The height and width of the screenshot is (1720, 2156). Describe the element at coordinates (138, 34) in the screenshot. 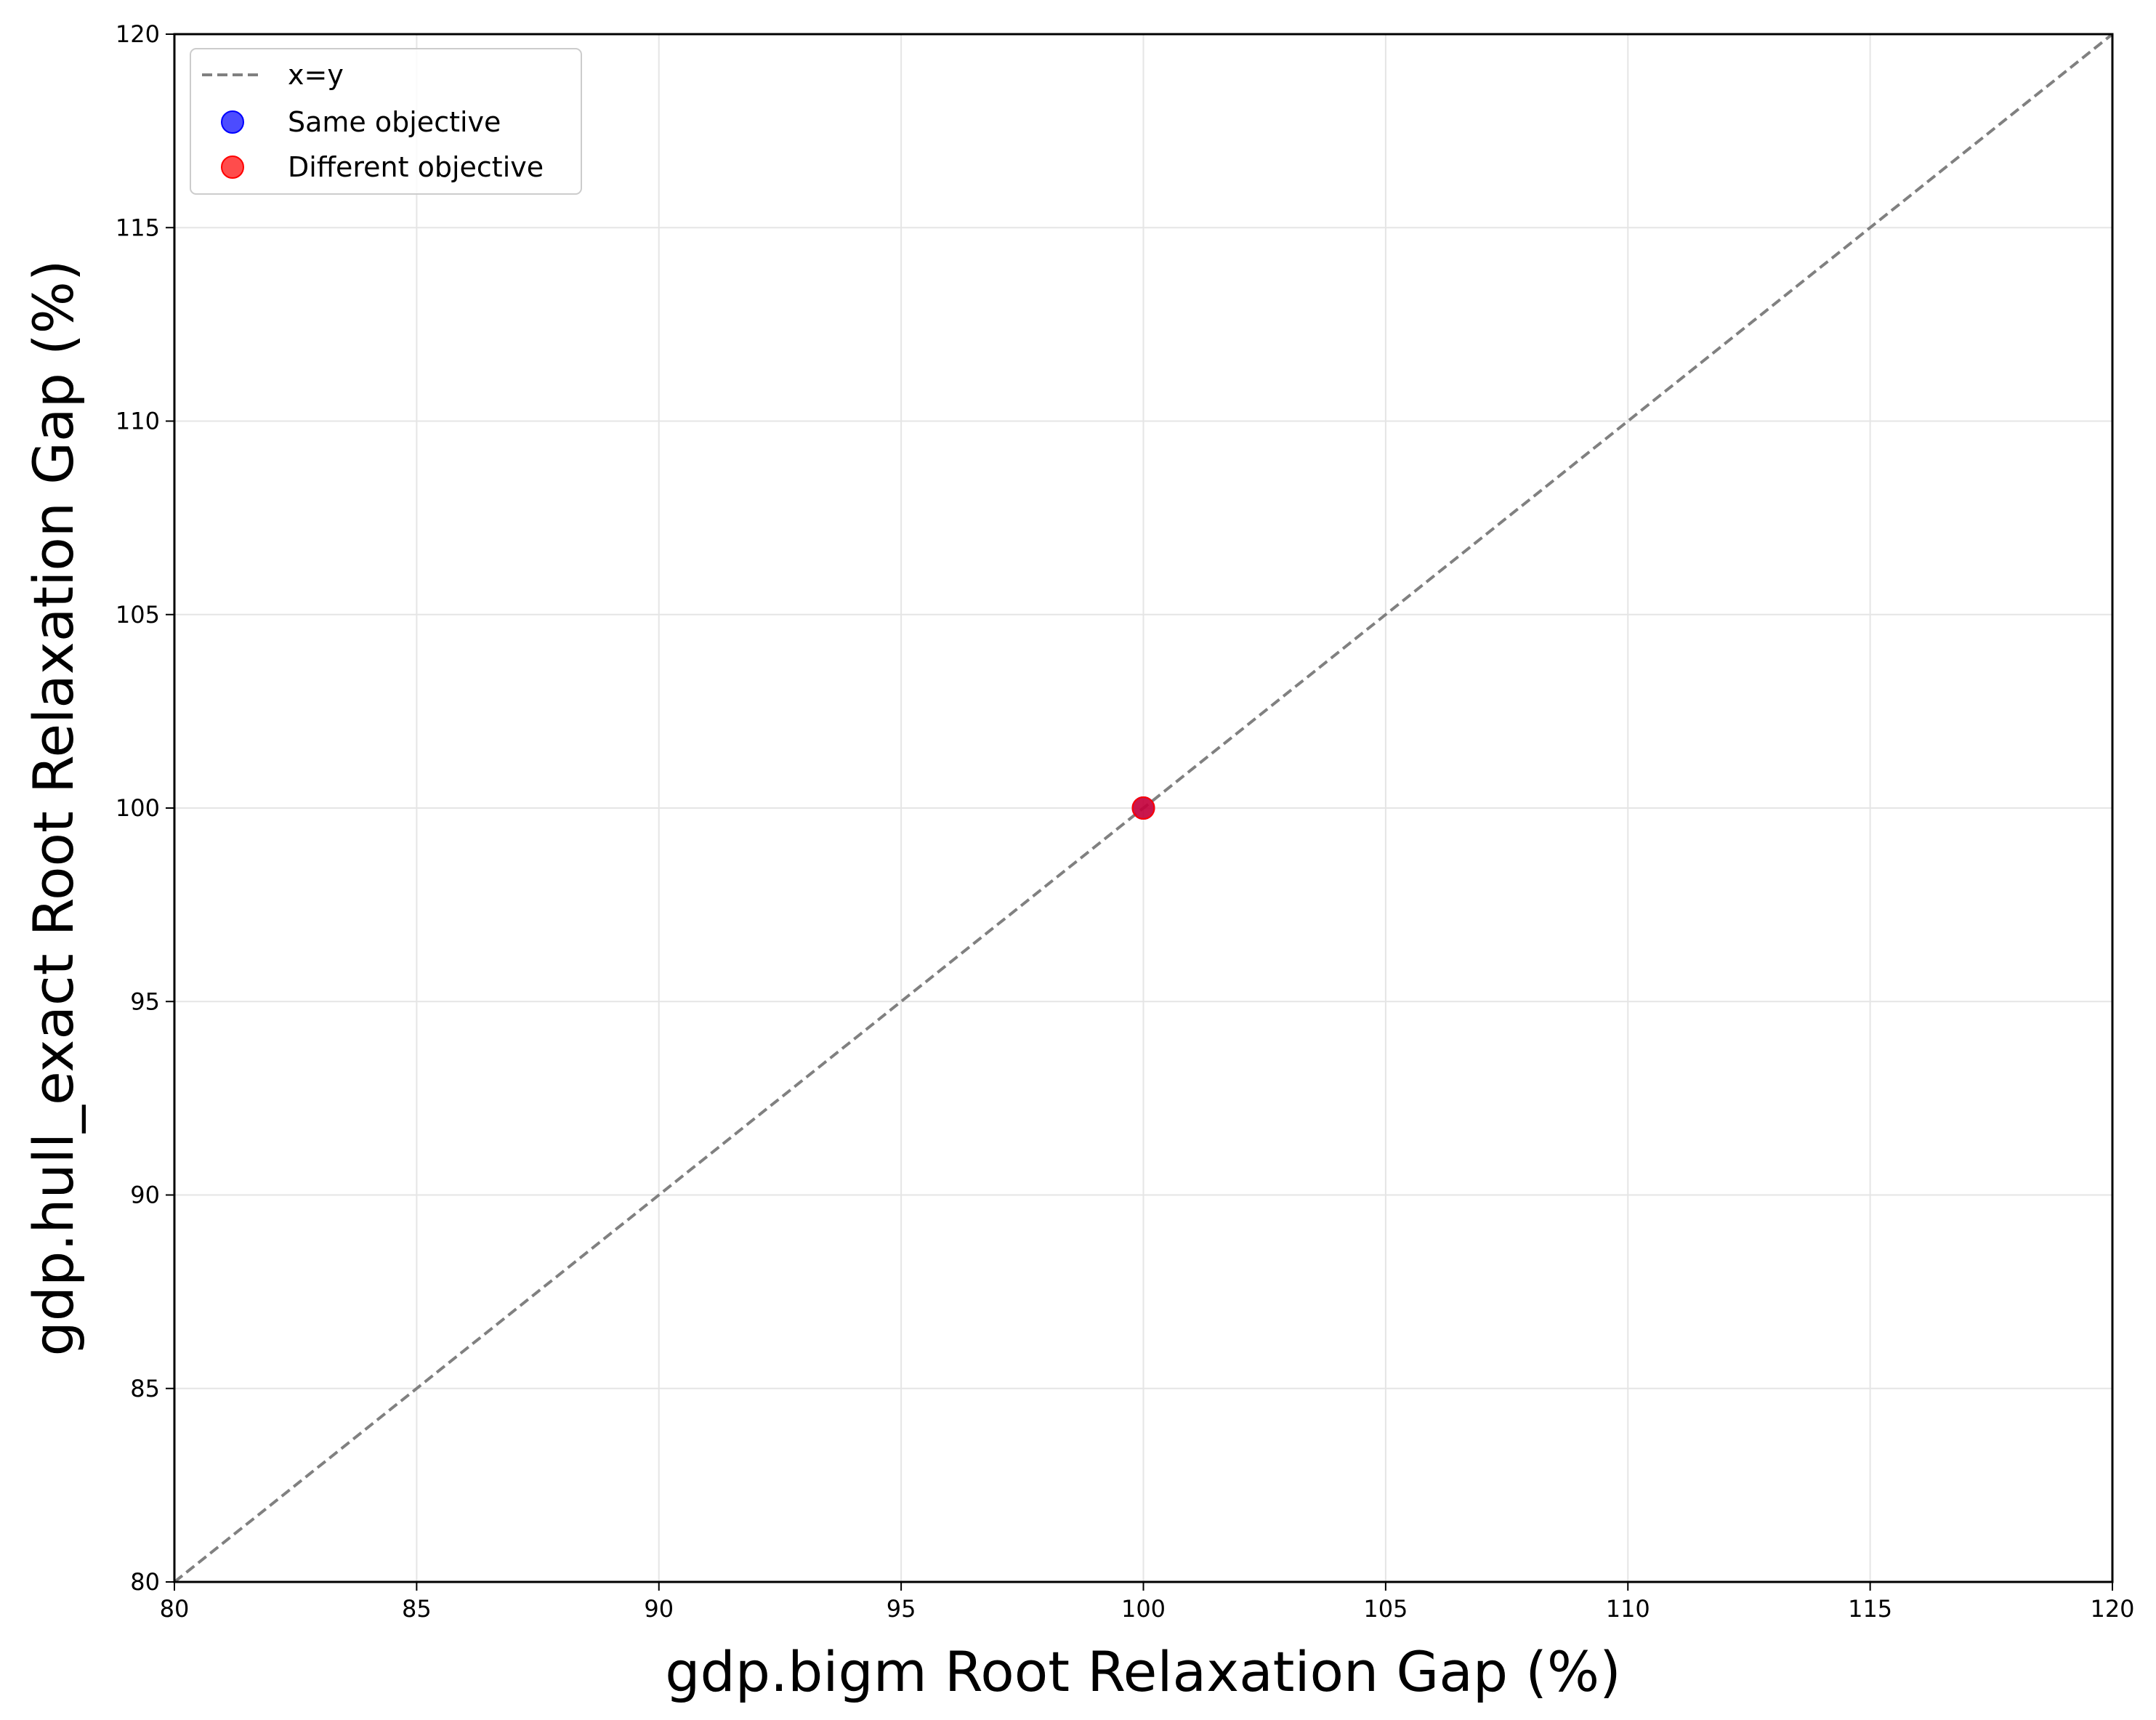

I see `y-tick-label: 120` at that location.